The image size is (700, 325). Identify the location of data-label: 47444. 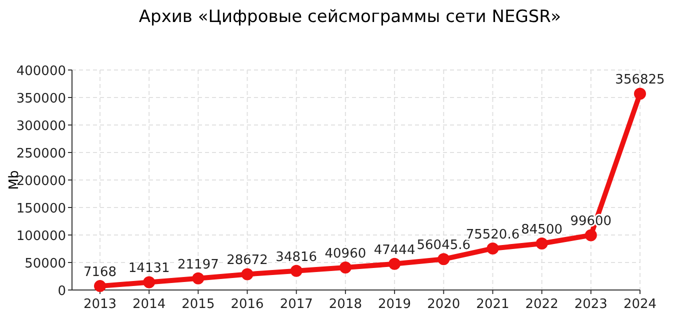
(395, 250).